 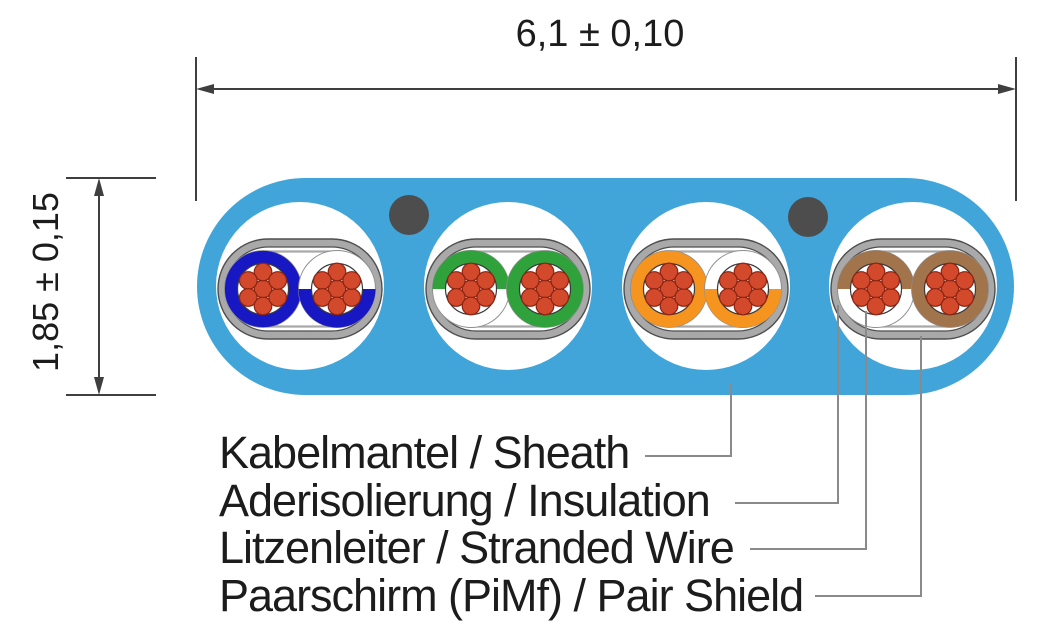 I want to click on arrowhead-right, so click(x=1007, y=89).